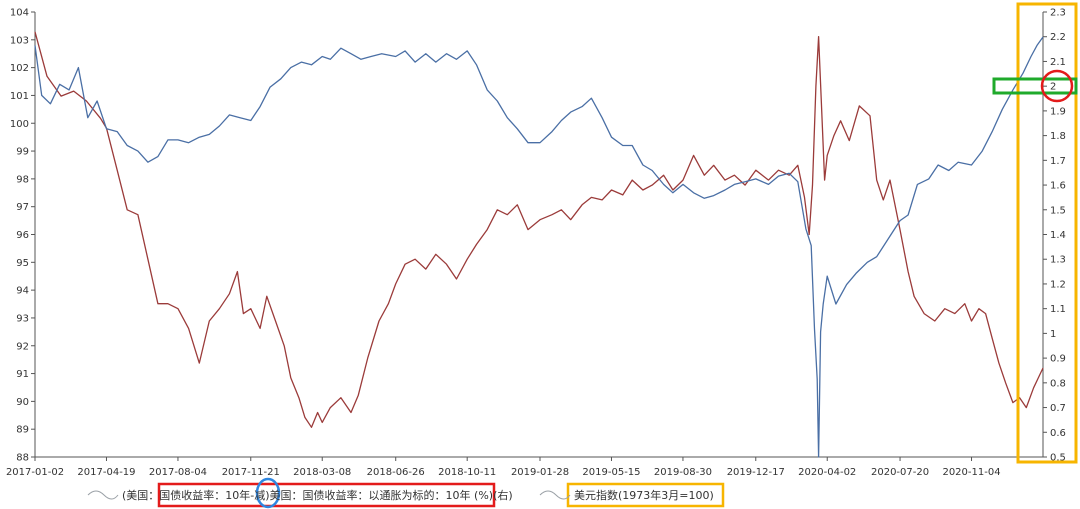 The height and width of the screenshot is (509, 1080). What do you see at coordinates (19, 13) in the screenshot?
I see `left-tick-label: 104` at bounding box center [19, 13].